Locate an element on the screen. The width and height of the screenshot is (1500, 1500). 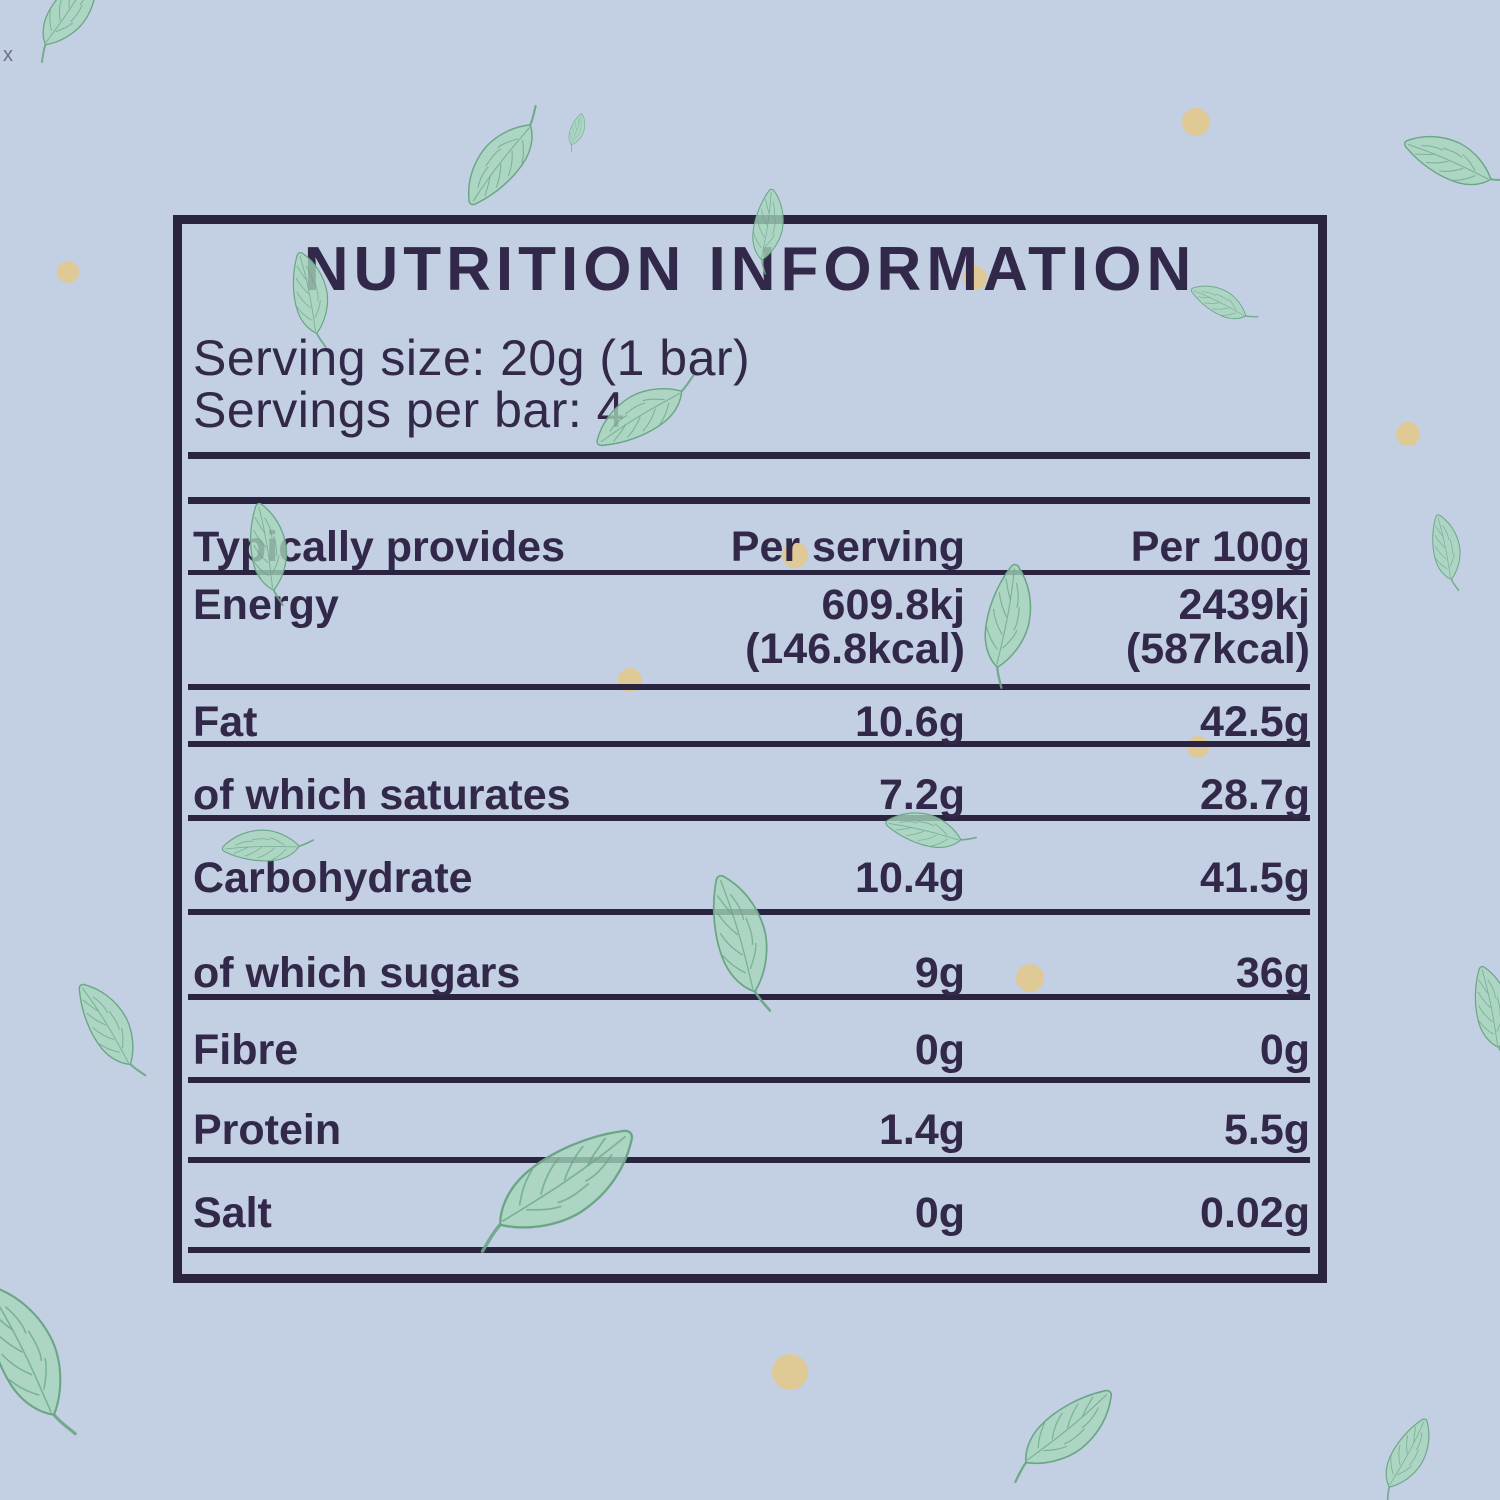
page-title: NUTRITION INFORMATION is located at coordinates (750, 269).